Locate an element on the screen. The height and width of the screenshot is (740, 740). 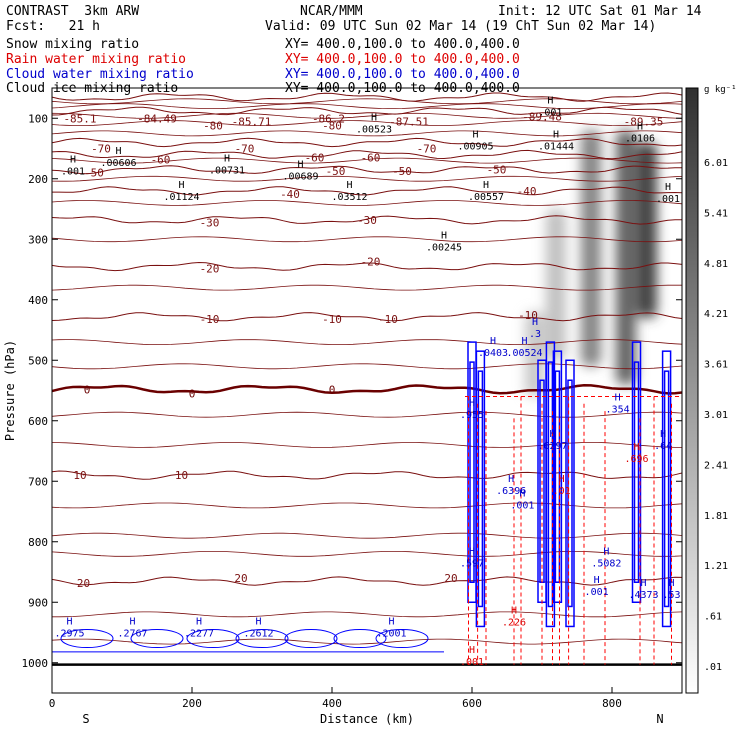
rain-water-contours is located at coordinates (573, 530).